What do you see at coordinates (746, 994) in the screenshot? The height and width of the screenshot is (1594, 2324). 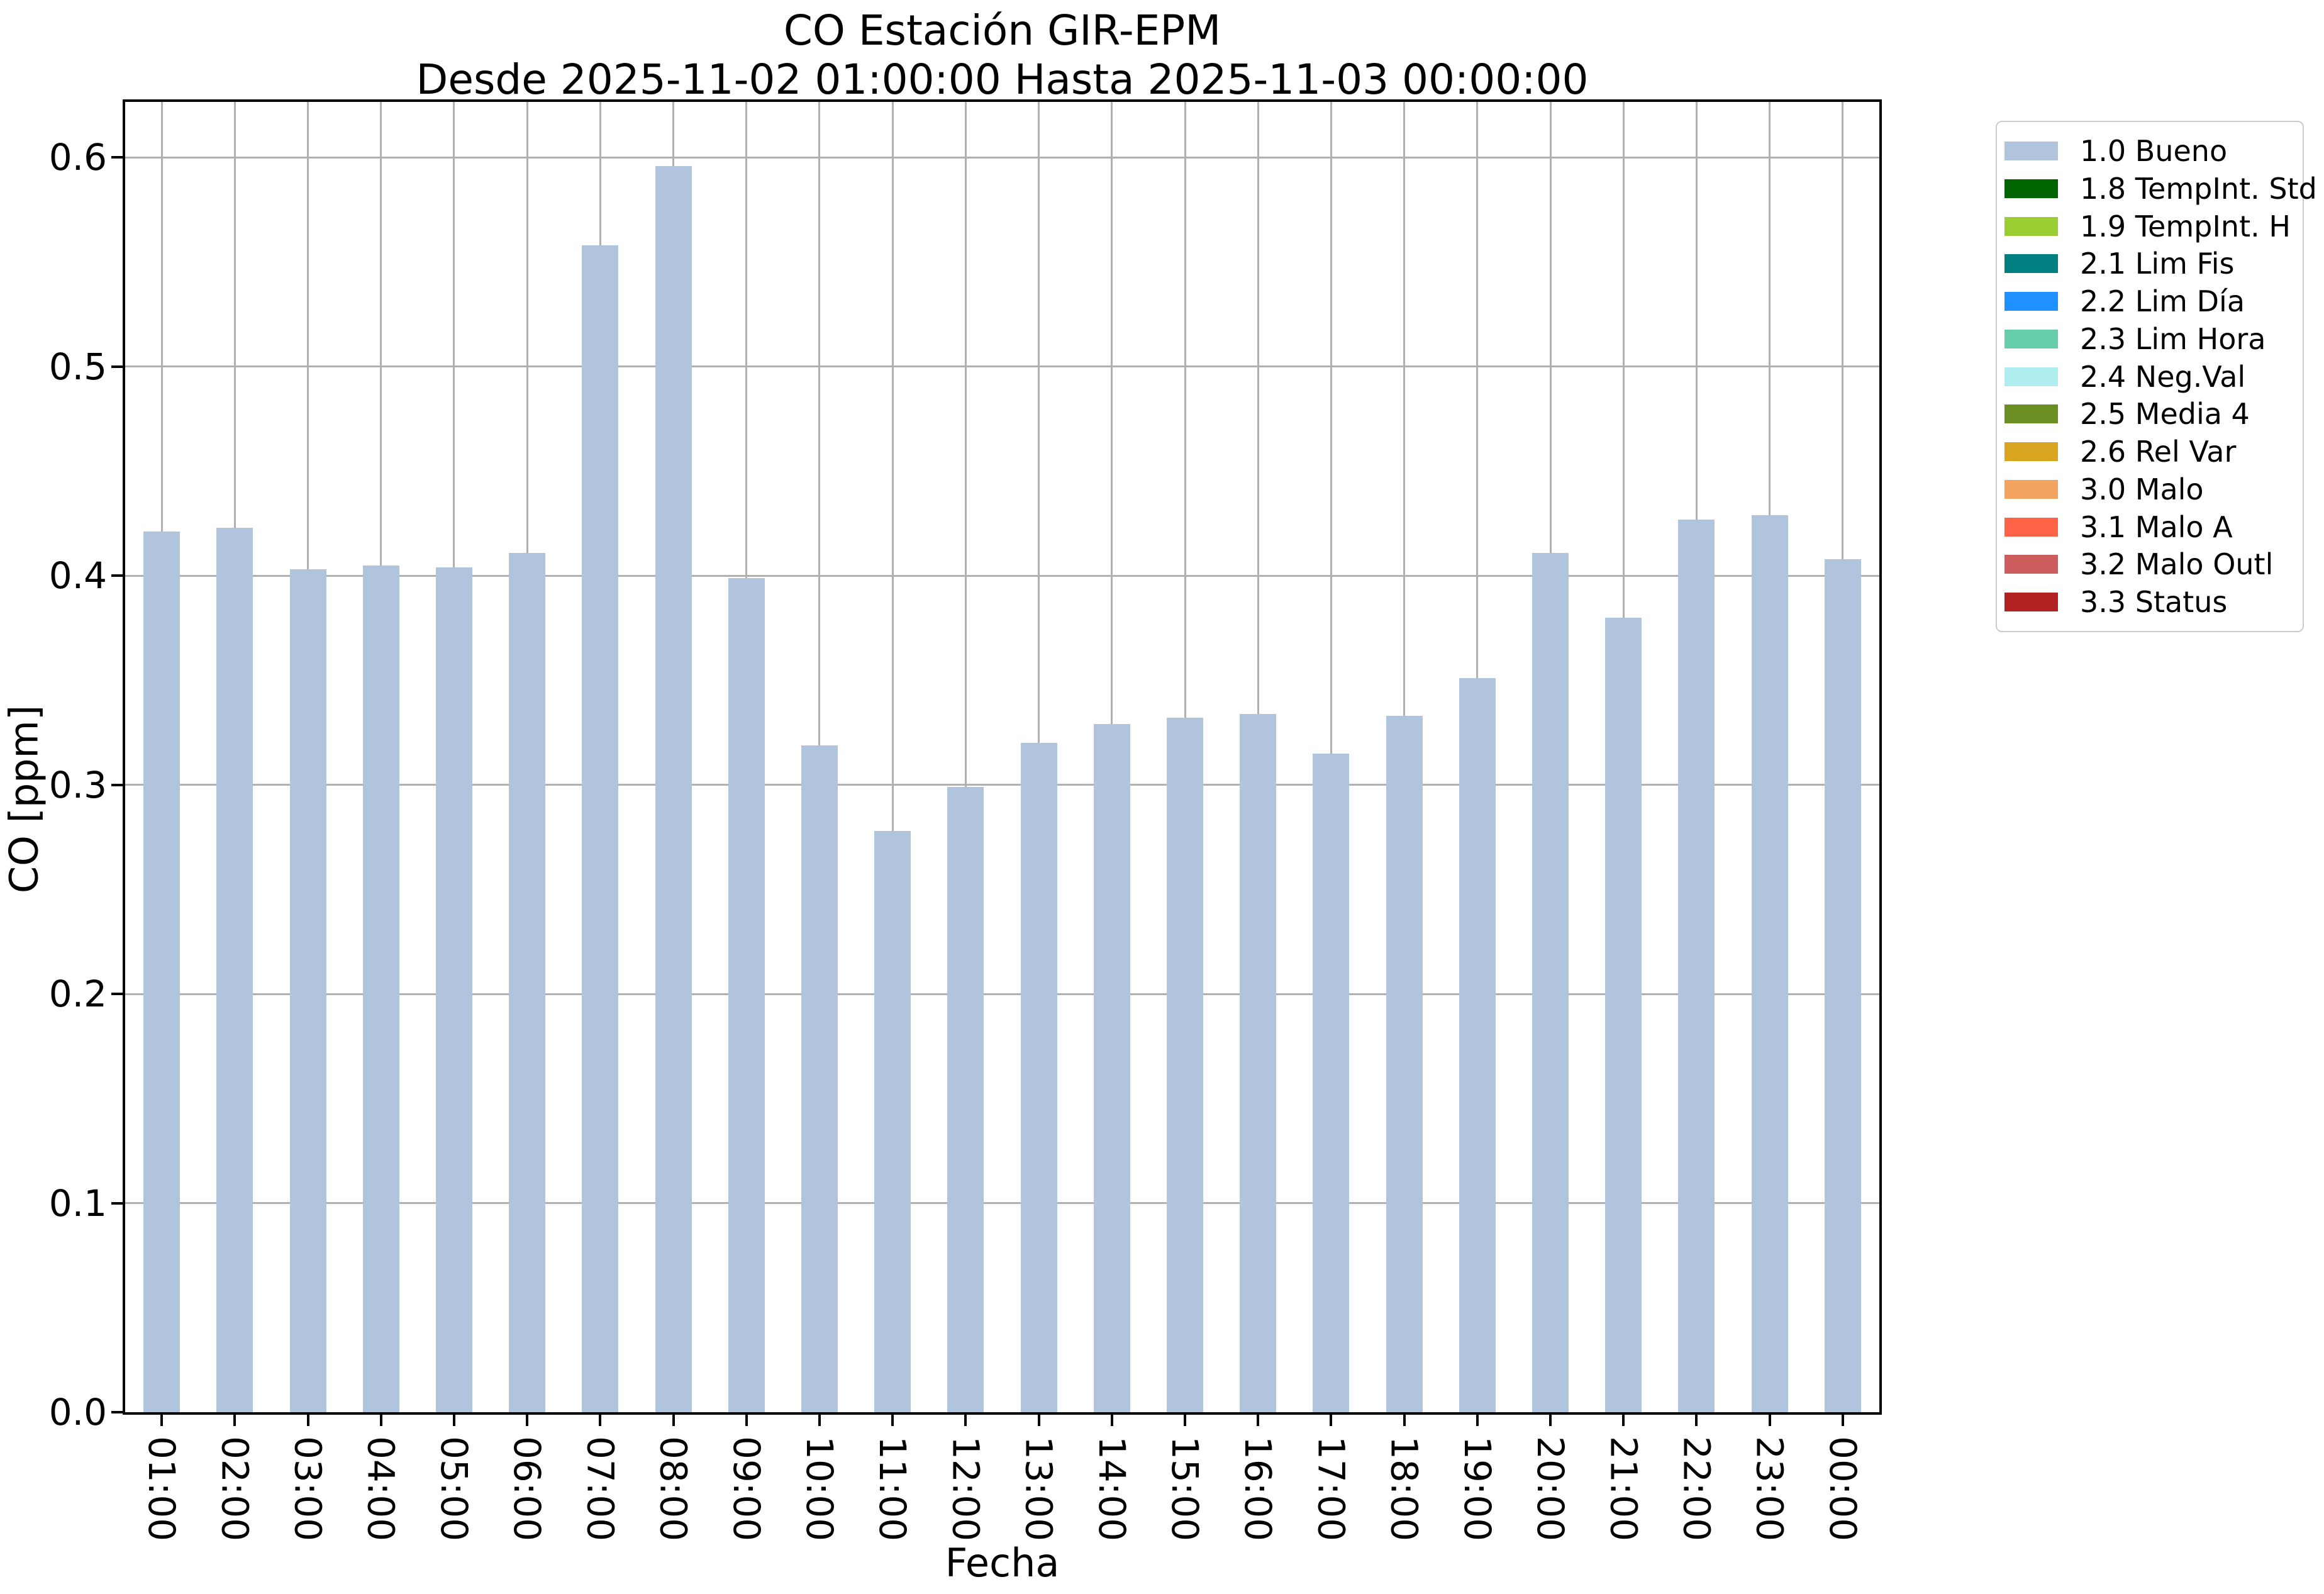 I see `bar-09:00` at bounding box center [746, 994].